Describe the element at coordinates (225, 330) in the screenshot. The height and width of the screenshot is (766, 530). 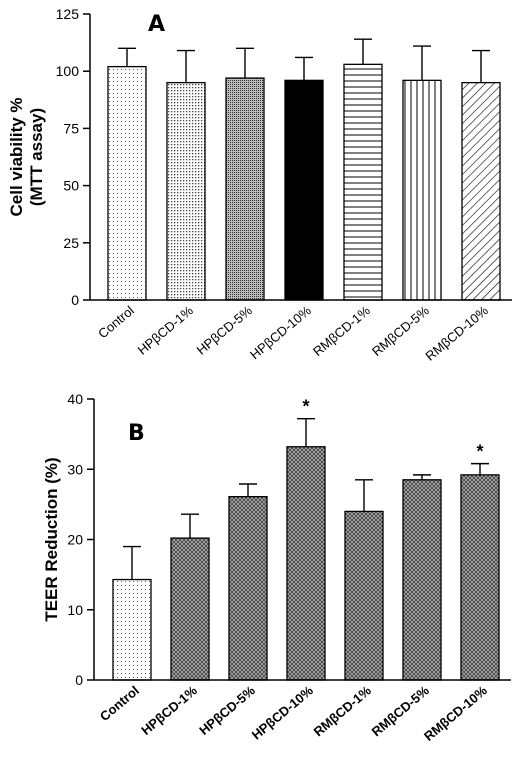
I see `x-category-label: HPβCD-5%` at that location.